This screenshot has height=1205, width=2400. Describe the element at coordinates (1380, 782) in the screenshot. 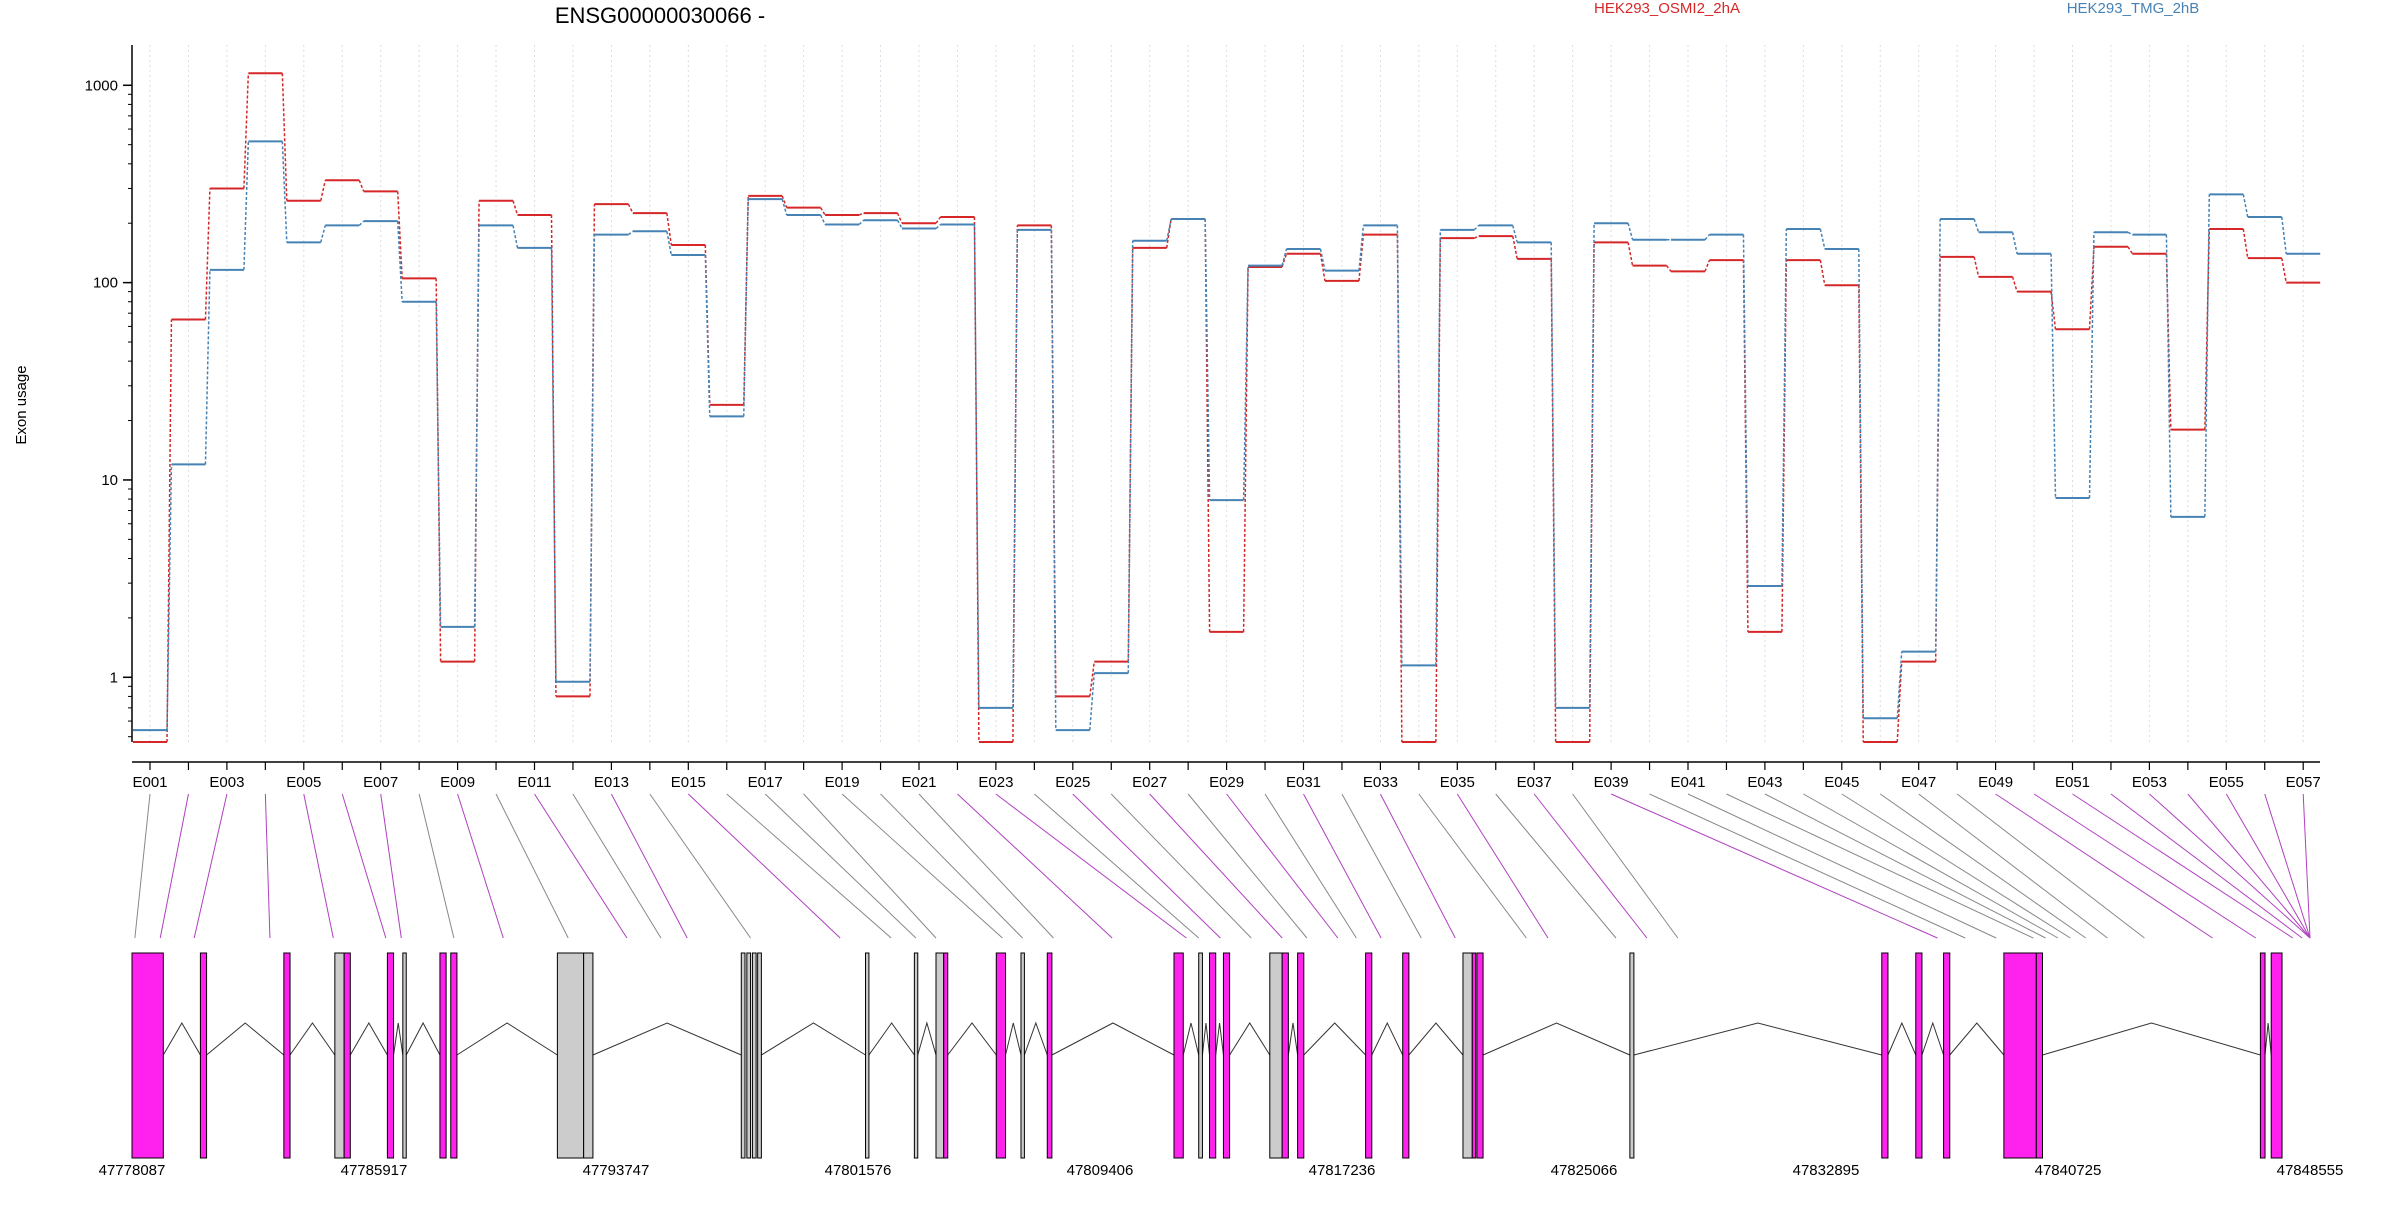

I see `x-tick-label: E033` at that location.